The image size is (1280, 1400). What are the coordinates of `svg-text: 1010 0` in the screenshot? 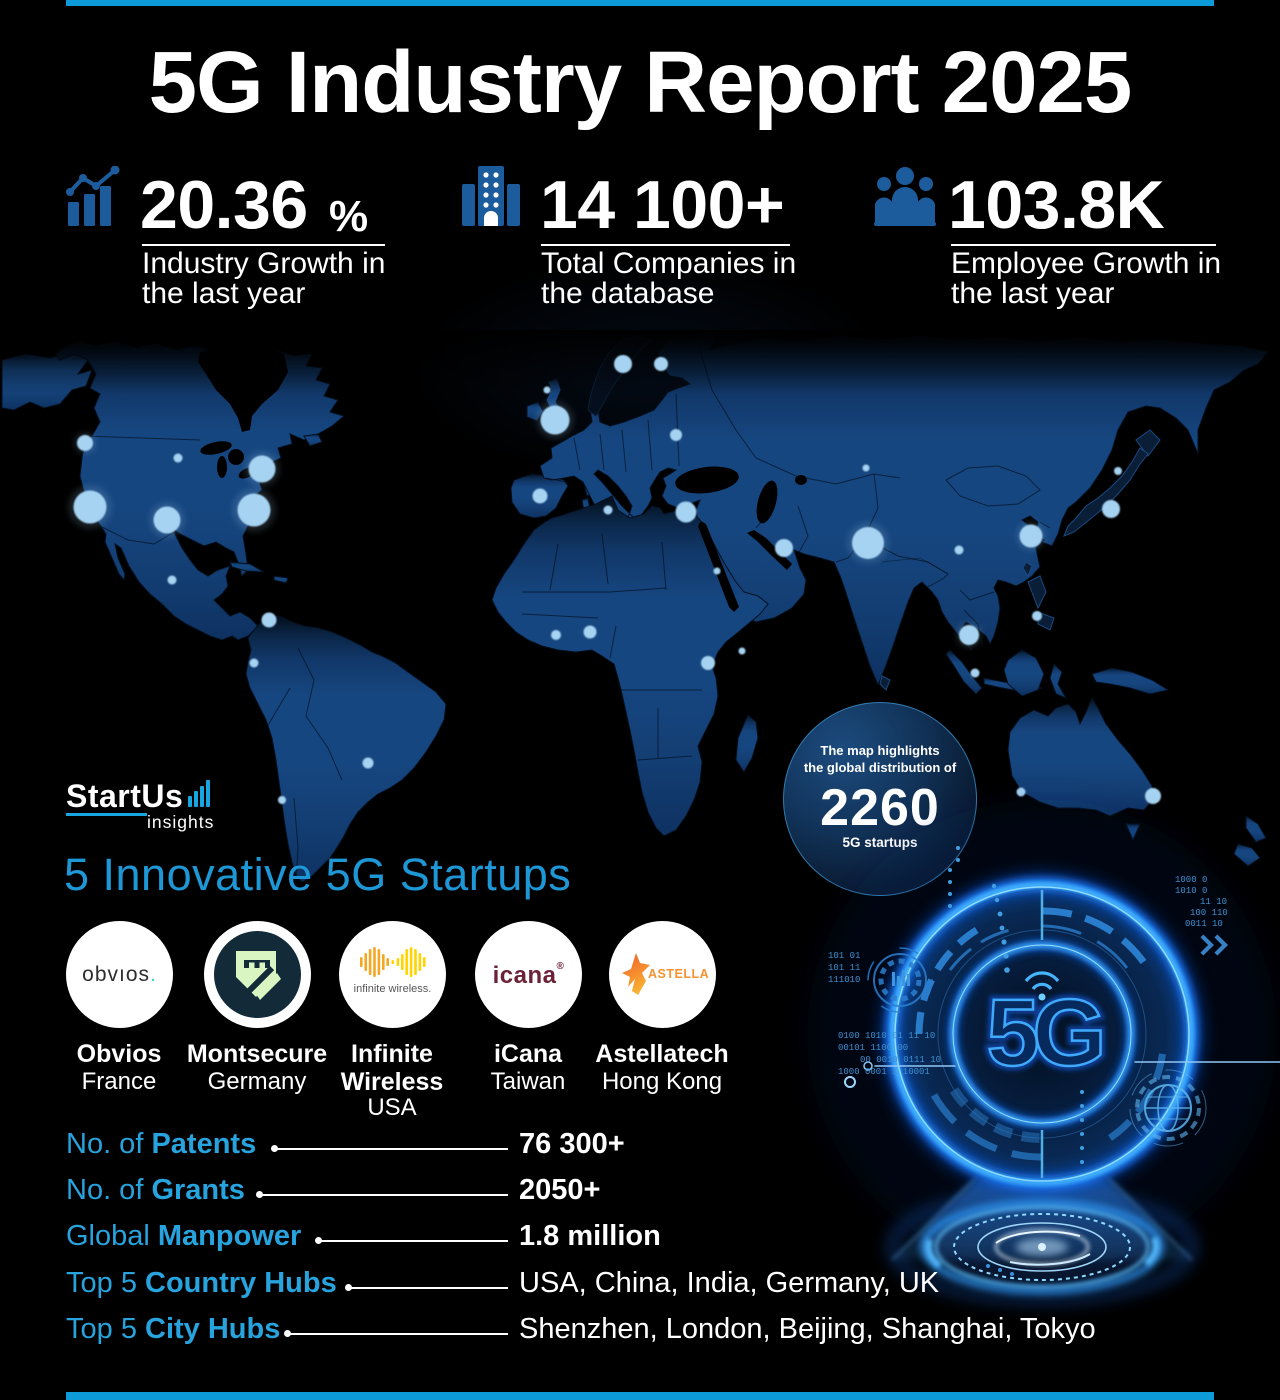 It's located at (1191, 891).